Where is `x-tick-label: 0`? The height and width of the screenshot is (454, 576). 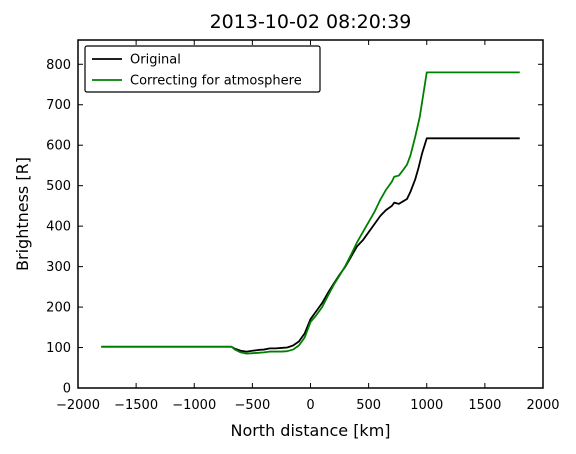 x-tick-label: 0 is located at coordinates (310, 405).